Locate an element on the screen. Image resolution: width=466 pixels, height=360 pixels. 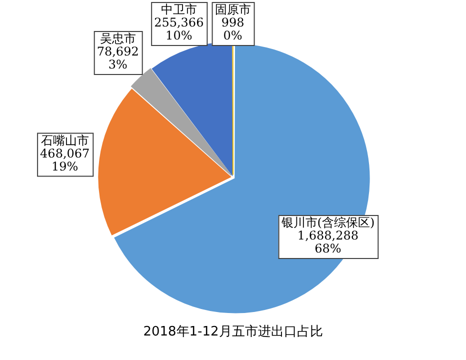
data-label: 1,688,288 68% is located at coordinates (327, 242).